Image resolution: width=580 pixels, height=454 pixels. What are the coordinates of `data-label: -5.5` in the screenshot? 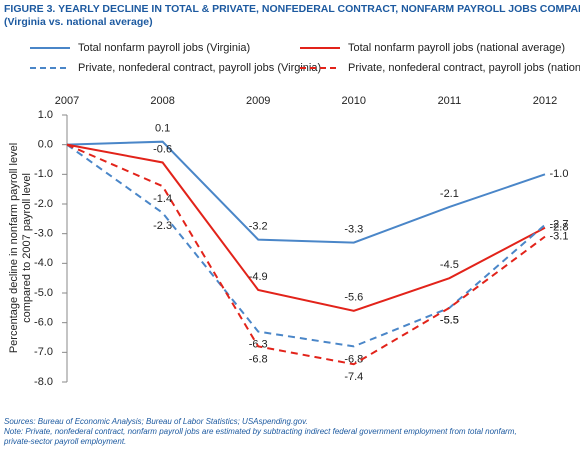 It's located at (449, 321).